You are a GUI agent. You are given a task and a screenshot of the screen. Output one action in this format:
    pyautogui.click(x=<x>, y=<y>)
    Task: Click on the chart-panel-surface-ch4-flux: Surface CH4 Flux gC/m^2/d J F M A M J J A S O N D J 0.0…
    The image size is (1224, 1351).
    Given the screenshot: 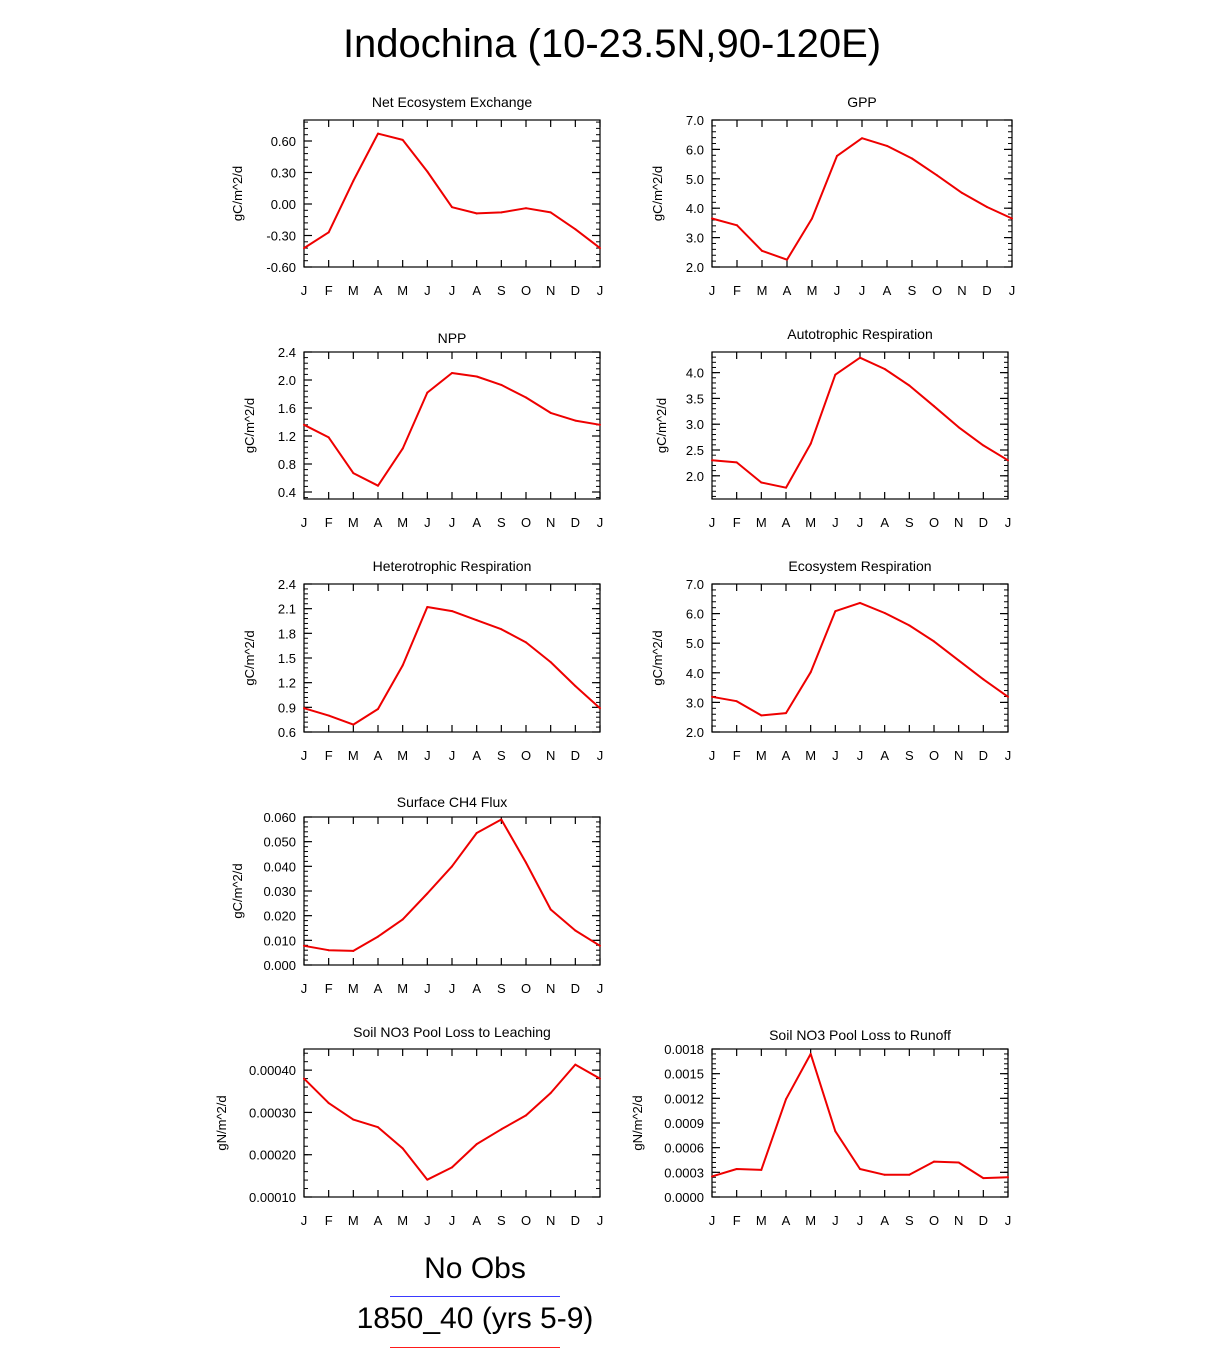 What is the action you would take?
    pyautogui.click(x=407, y=898)
    